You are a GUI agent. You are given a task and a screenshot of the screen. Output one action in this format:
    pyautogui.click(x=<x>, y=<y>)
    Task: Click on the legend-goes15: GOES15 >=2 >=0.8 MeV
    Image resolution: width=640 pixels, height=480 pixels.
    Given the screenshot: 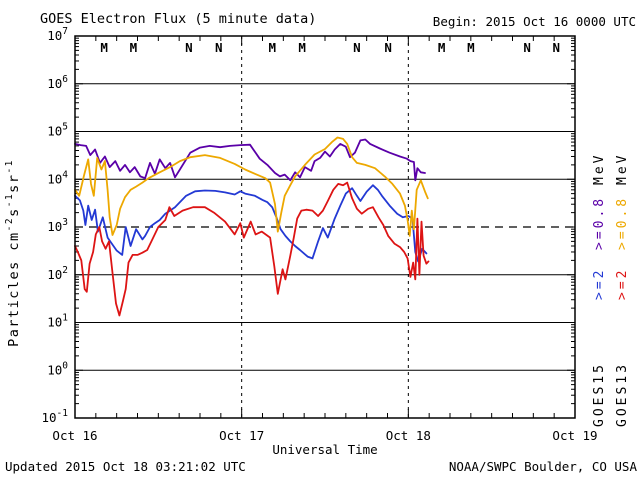 What is the action you would take?
    pyautogui.click(x=599, y=290)
    